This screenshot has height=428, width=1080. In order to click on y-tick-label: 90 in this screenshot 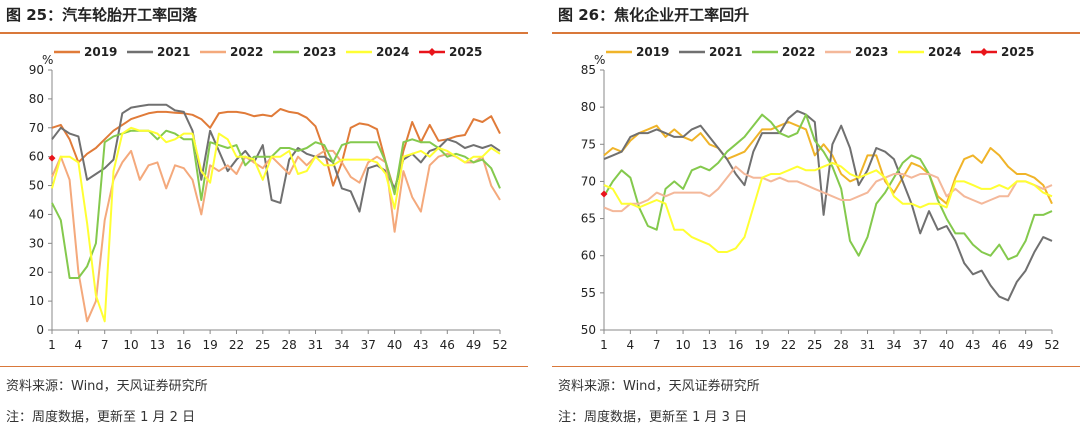, I will do `click(36, 70)`.